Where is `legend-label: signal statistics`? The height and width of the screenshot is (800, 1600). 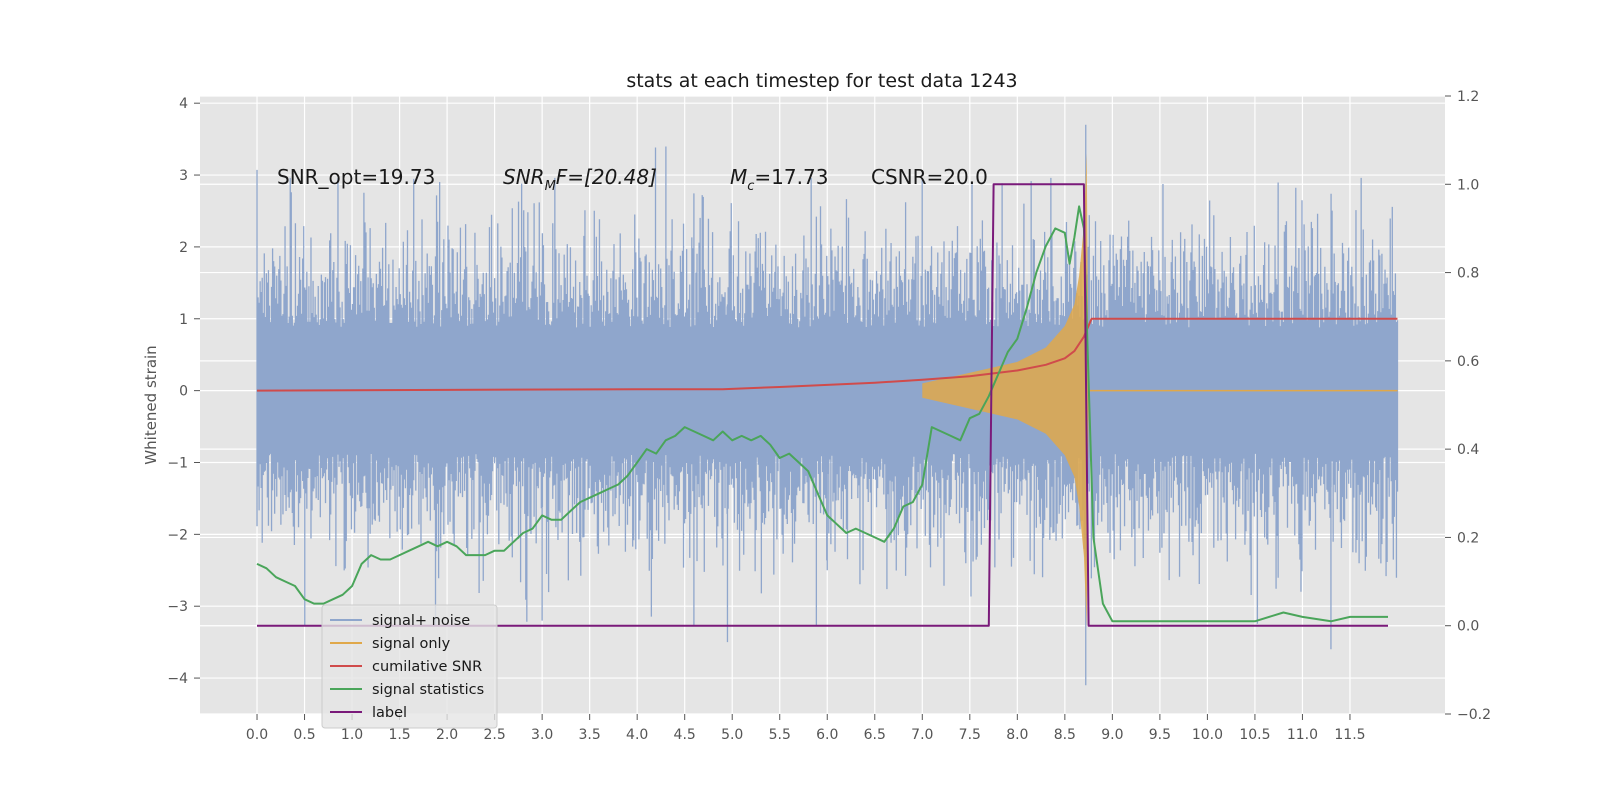 legend-label: signal statistics is located at coordinates (428, 690).